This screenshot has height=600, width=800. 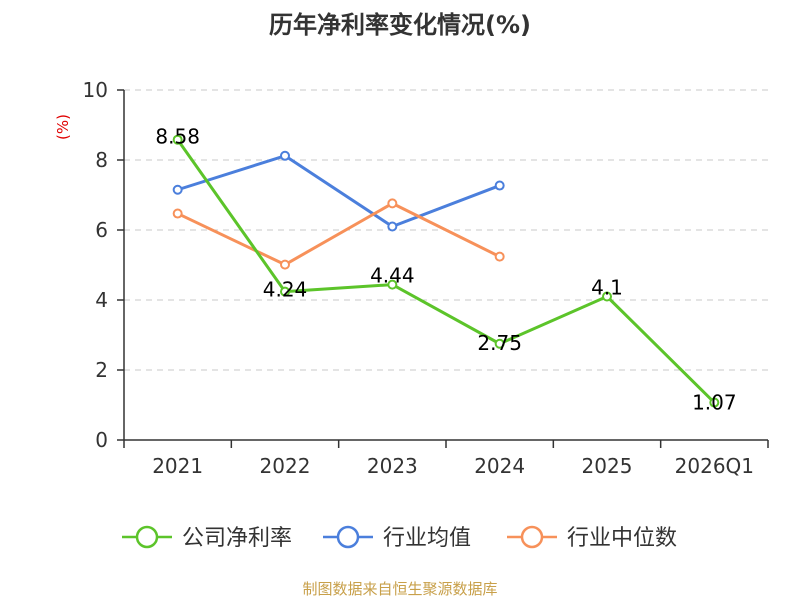 What do you see at coordinates (101, 300) in the screenshot?
I see `y-tick-label: 4` at bounding box center [101, 300].